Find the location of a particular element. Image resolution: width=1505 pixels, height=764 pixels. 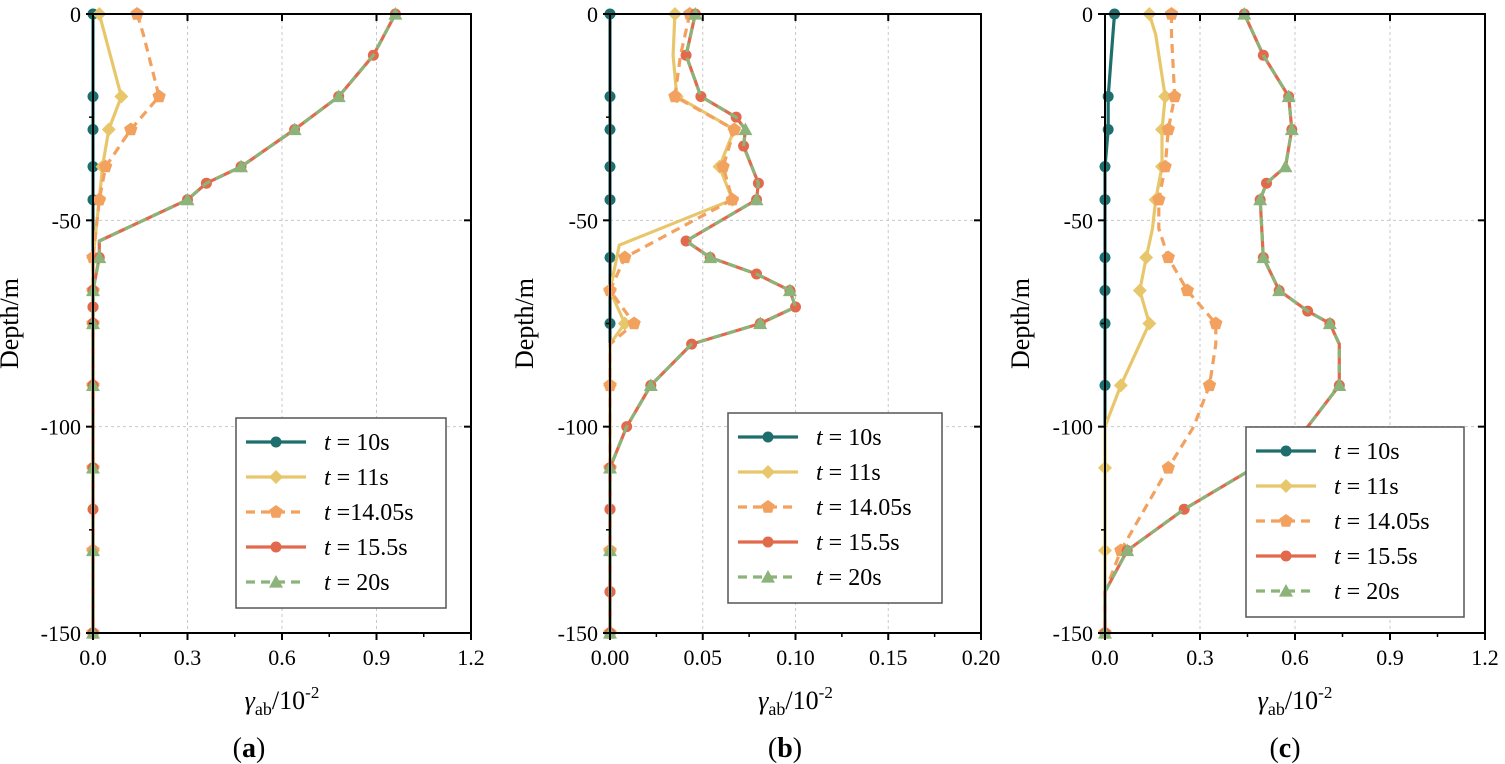

x-tick-label: 0.15 is located at coordinates (888, 657).